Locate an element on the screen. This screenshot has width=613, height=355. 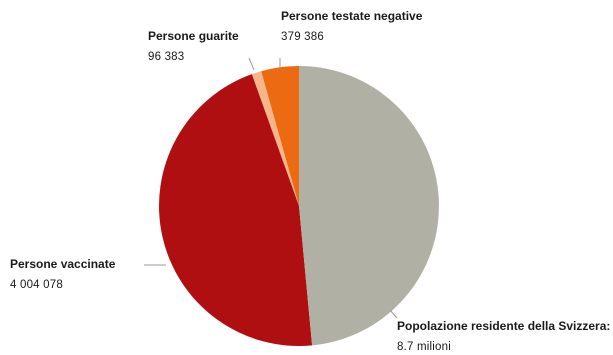
label-persone-vaccinate: Persone vaccinate 4 004 078 is located at coordinates (62, 275).